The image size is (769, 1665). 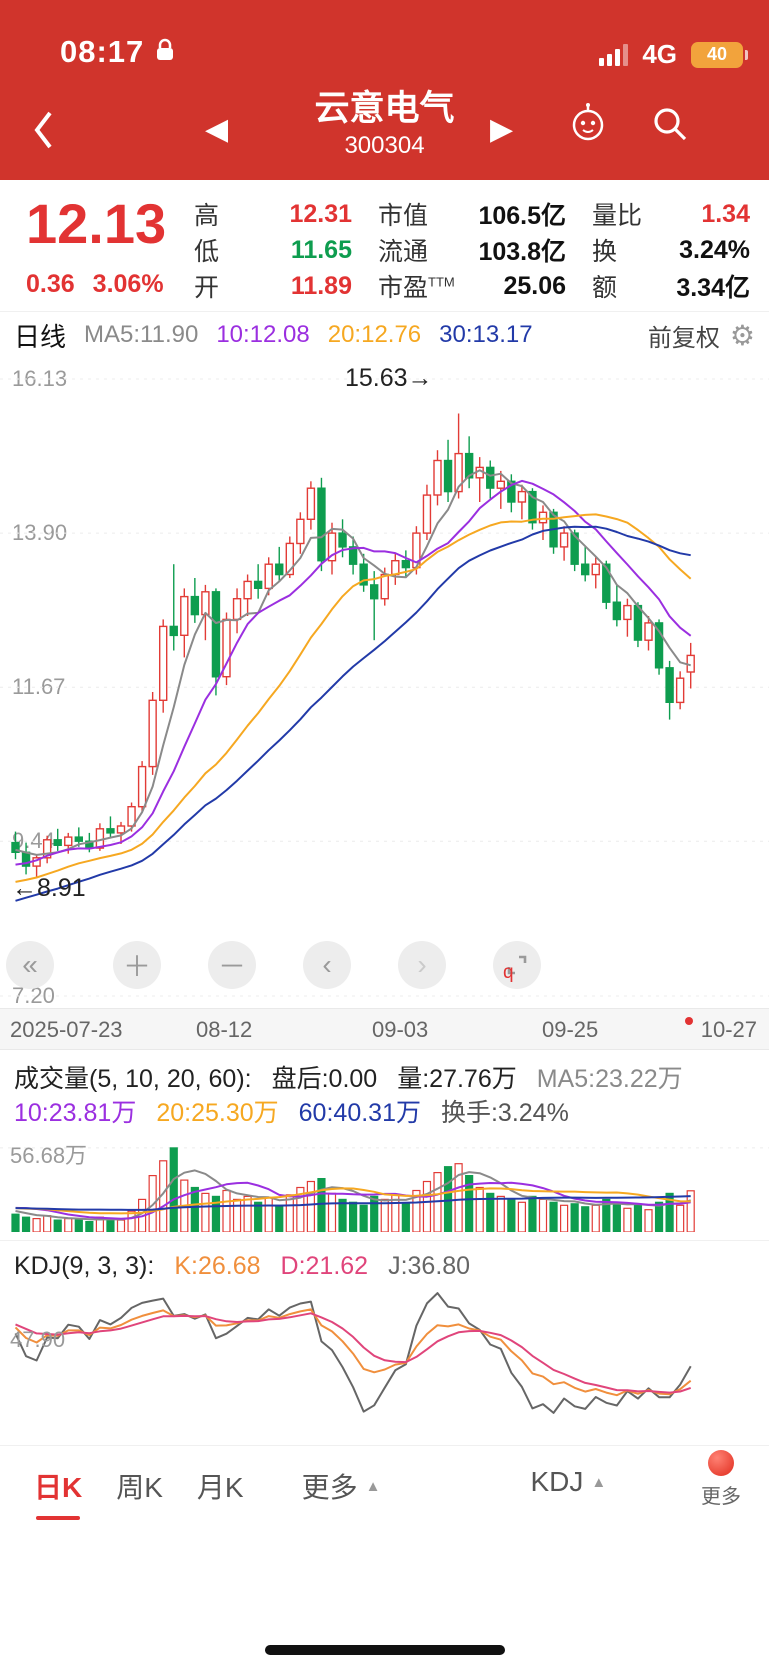 I want to click on ma5-legend: MA5:11.90, so click(x=141, y=334).